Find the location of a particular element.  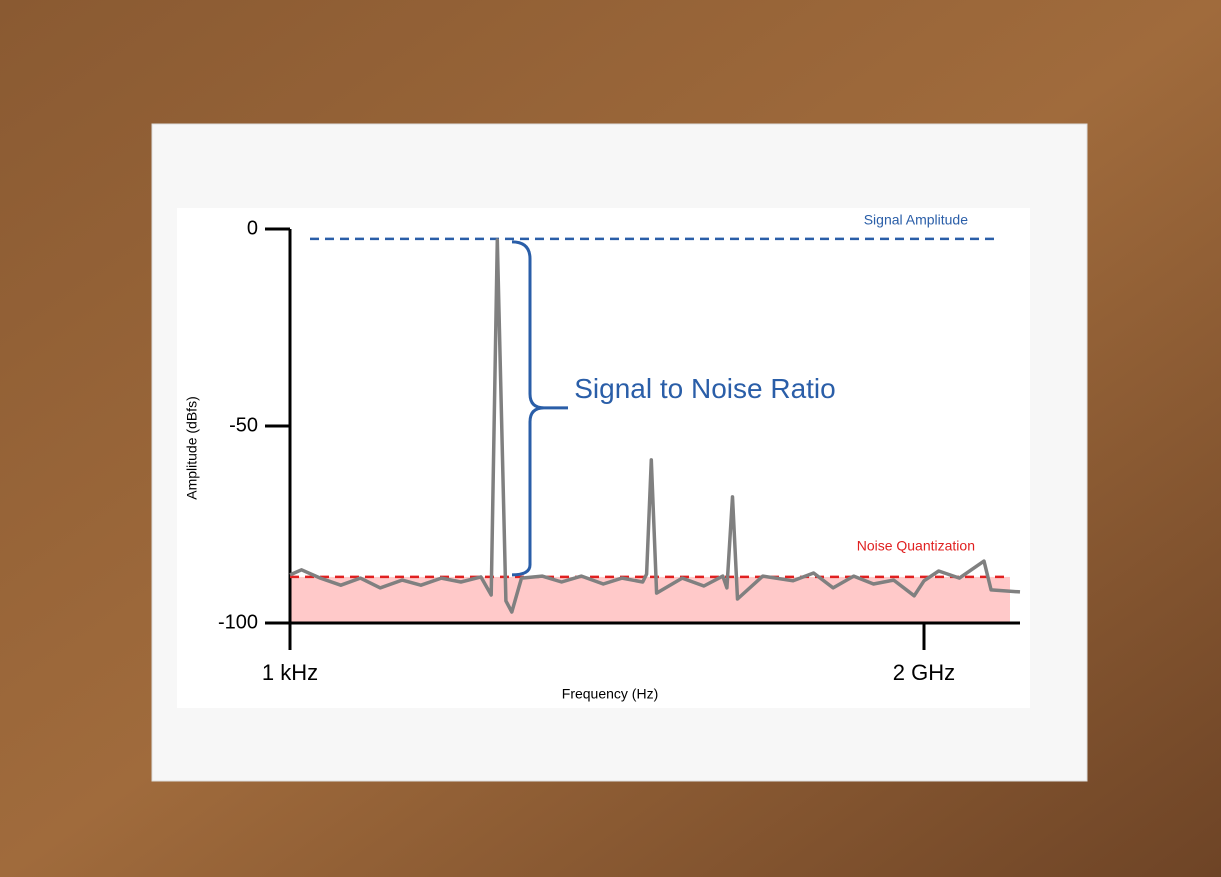

reference-label: Signal Amplitude is located at coordinates (916, 220).